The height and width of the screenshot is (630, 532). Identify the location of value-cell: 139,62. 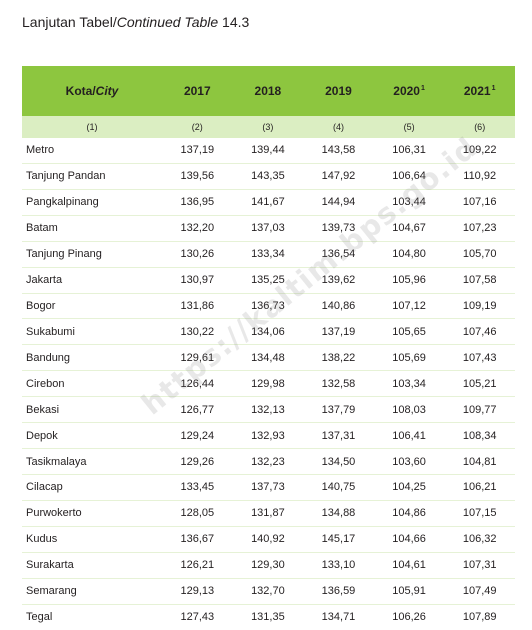
(338, 280).